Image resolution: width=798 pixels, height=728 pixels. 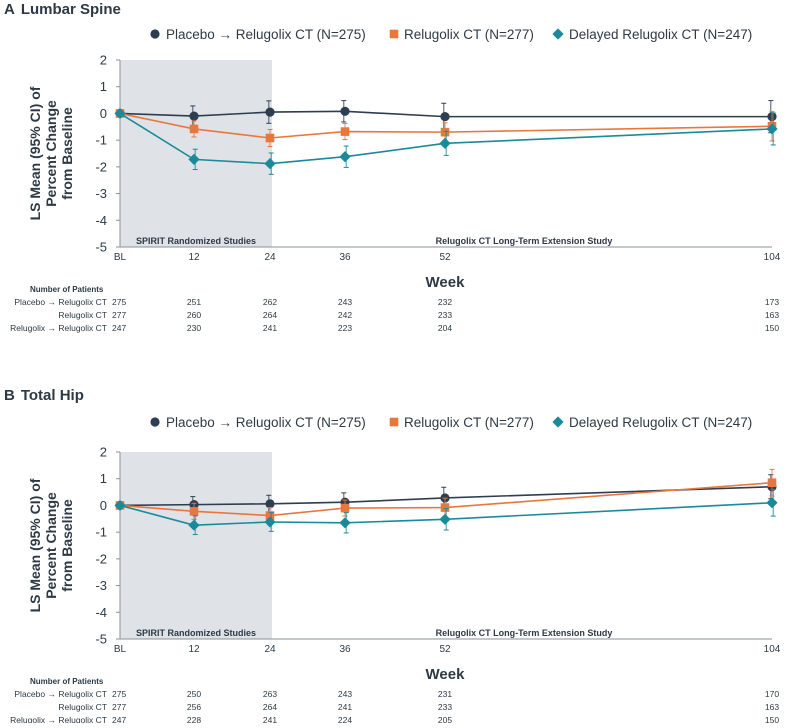 I want to click on patients-count: 170, so click(x=772, y=694).